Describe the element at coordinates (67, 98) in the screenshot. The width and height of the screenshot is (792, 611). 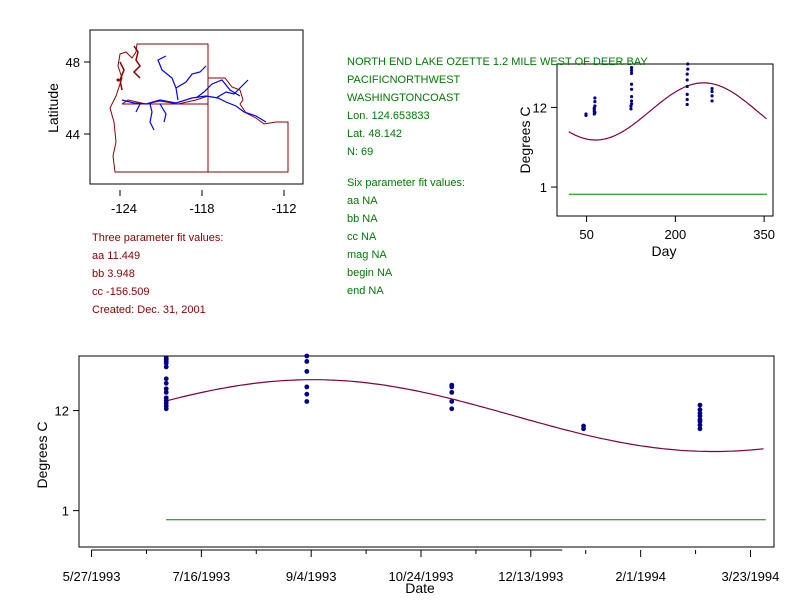
I see `map-y-axis: 48 44 Latitude` at that location.